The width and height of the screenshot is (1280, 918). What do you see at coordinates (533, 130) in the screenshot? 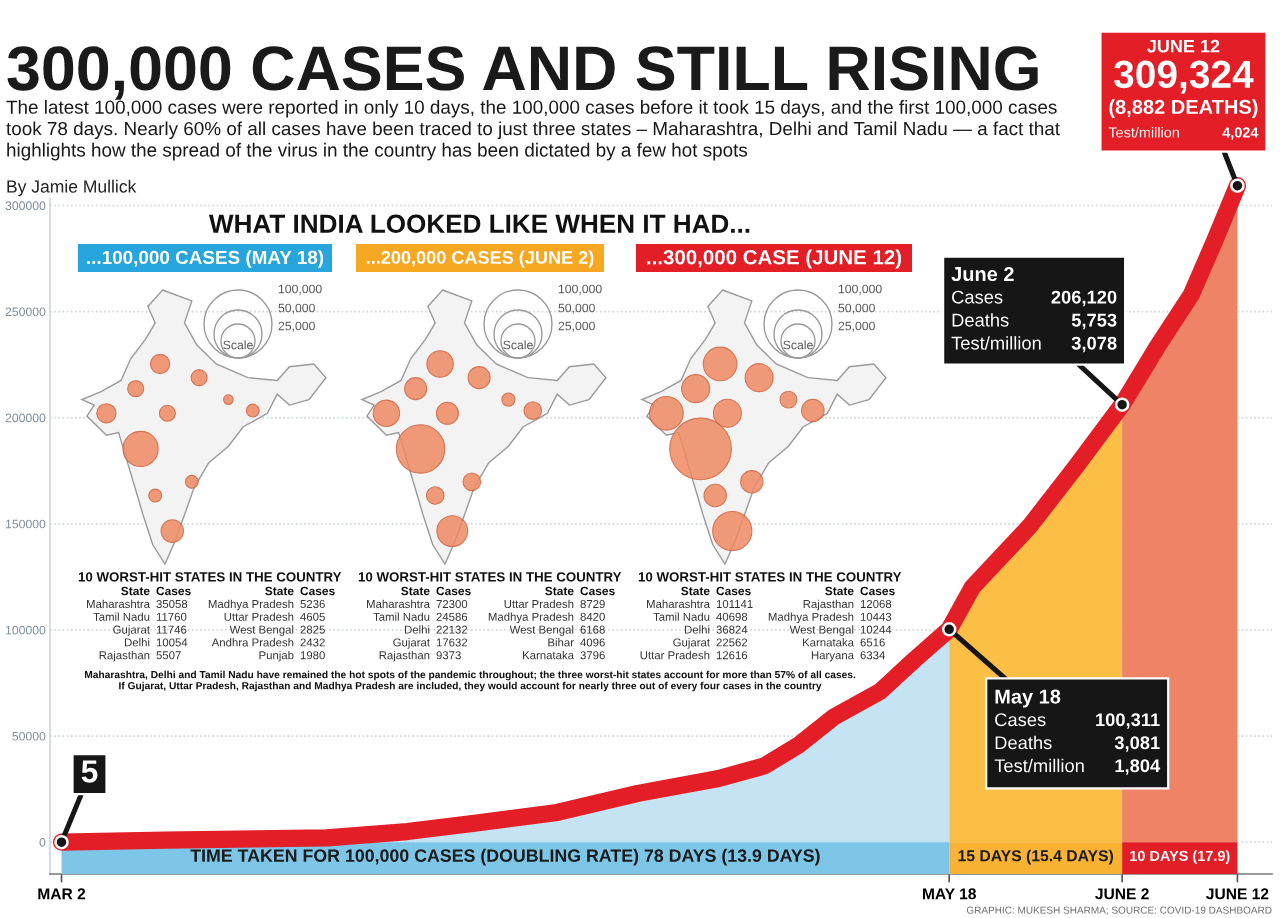
I see `chart-subtitle: The latest 100,000 cases were reported in only 10 days, the 100,000 cases before it took 15 days, and the first 100,000 cases took 78 days. Nearly 60% of all cases have been traced to just three states – Maharashtra, Delhi and Tamil Nadu — a fact that highlights how the spread of the virus in the country has been dictated by a few hot spots` at bounding box center [533, 130].